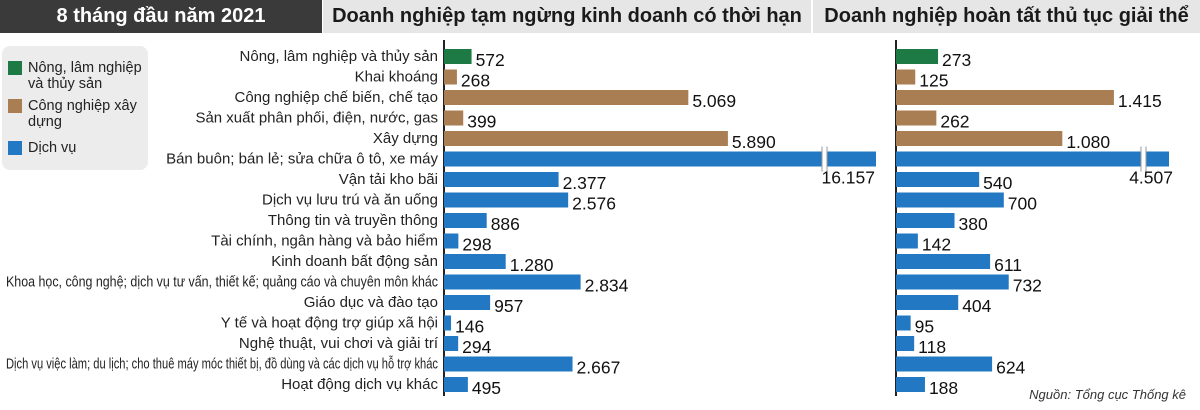  I want to click on category-label: Tài chính, ngân hàng và bảo hiểm, so click(324, 241).